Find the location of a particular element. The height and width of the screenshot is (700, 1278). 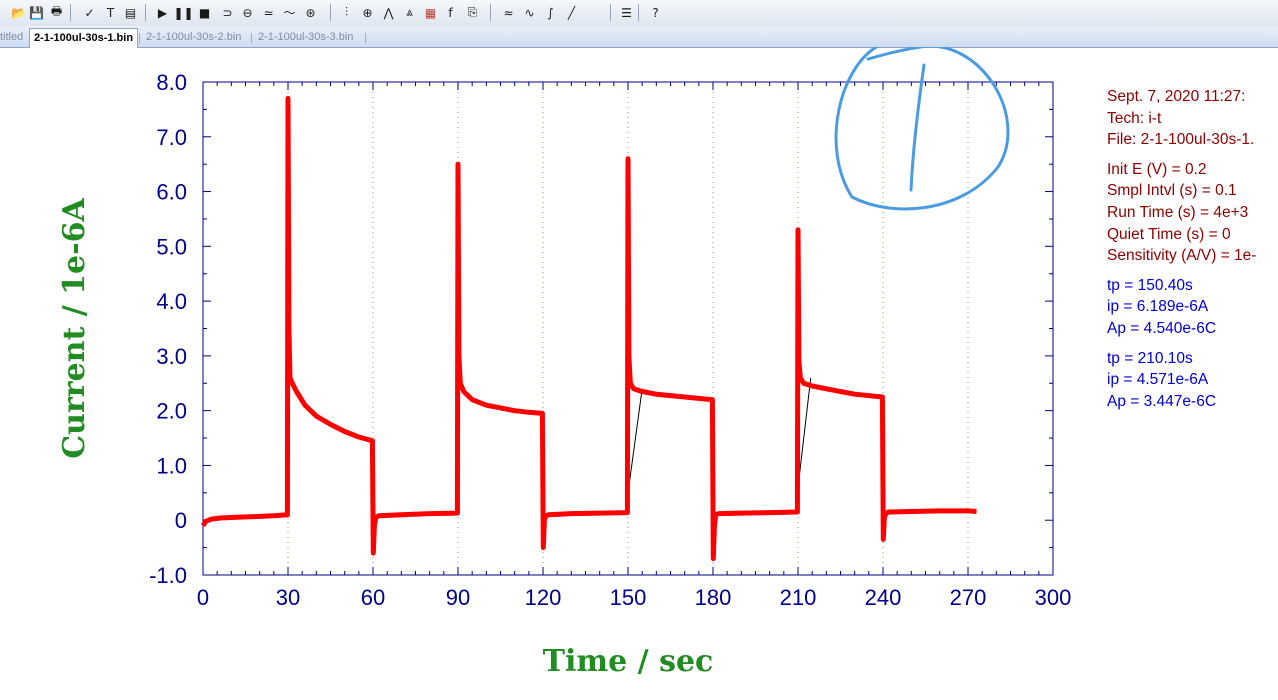

stop-button: ■ is located at coordinates (204, 12).